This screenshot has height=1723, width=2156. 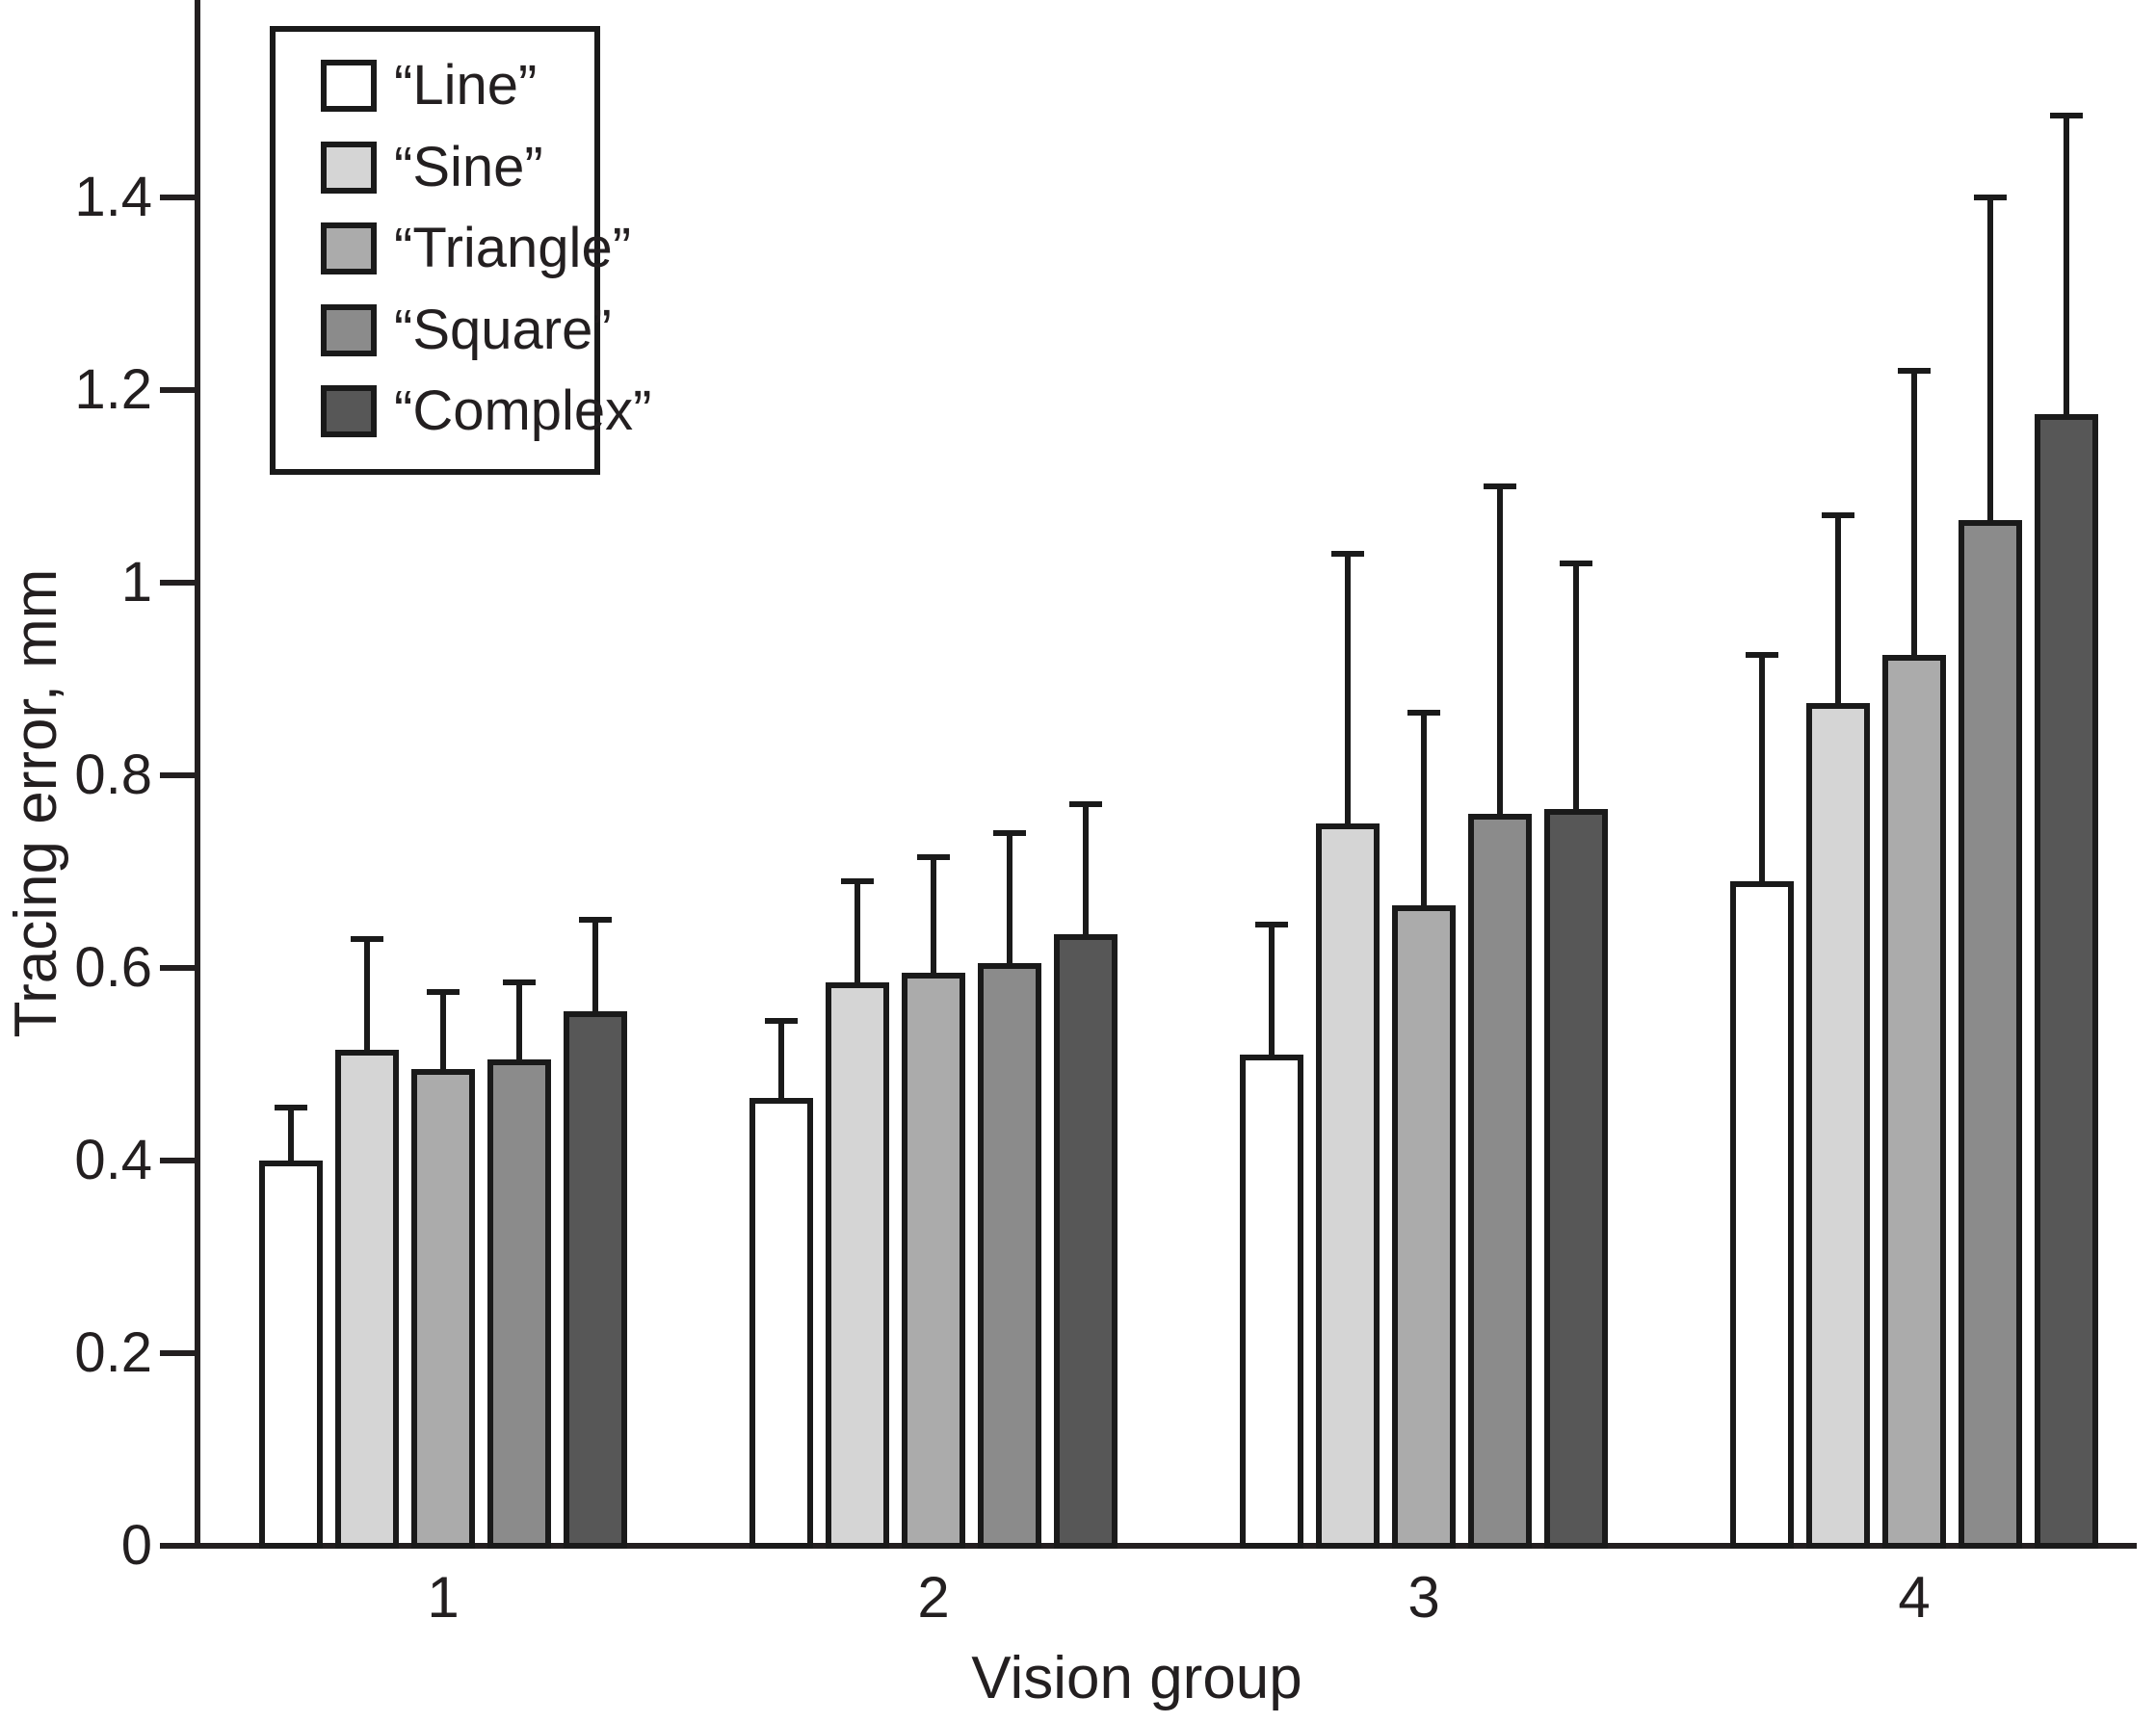 What do you see at coordinates (523, 411) in the screenshot?
I see `legend-label-complex: “Complex”` at bounding box center [523, 411].